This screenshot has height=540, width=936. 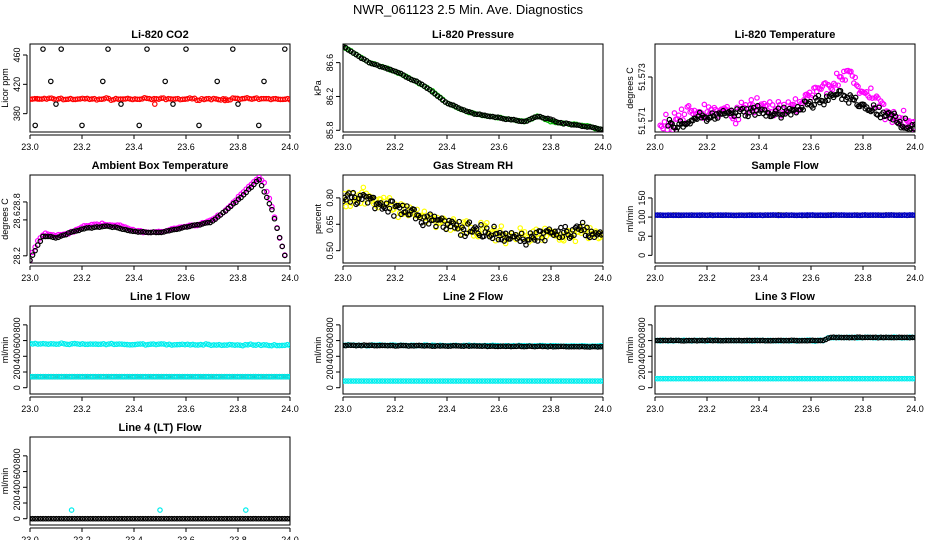 I want to click on x-tick-label: 23.0, so click(x=30, y=147).